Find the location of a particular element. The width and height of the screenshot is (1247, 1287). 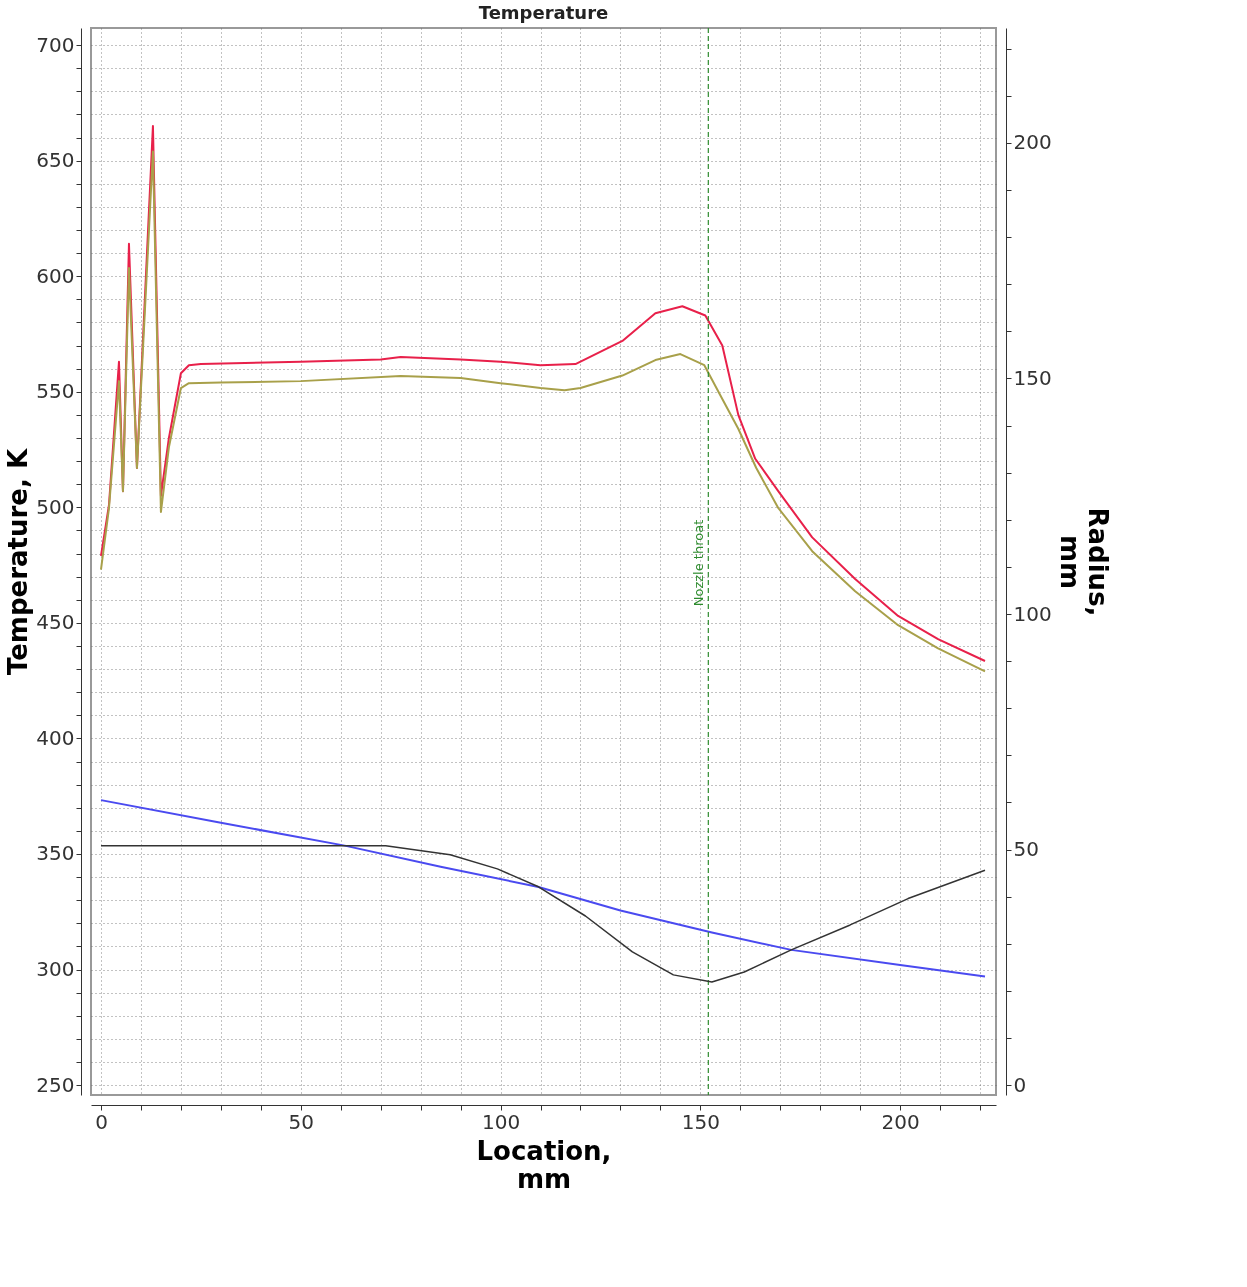

y-tick-label: 500 is located at coordinates (55, 506).